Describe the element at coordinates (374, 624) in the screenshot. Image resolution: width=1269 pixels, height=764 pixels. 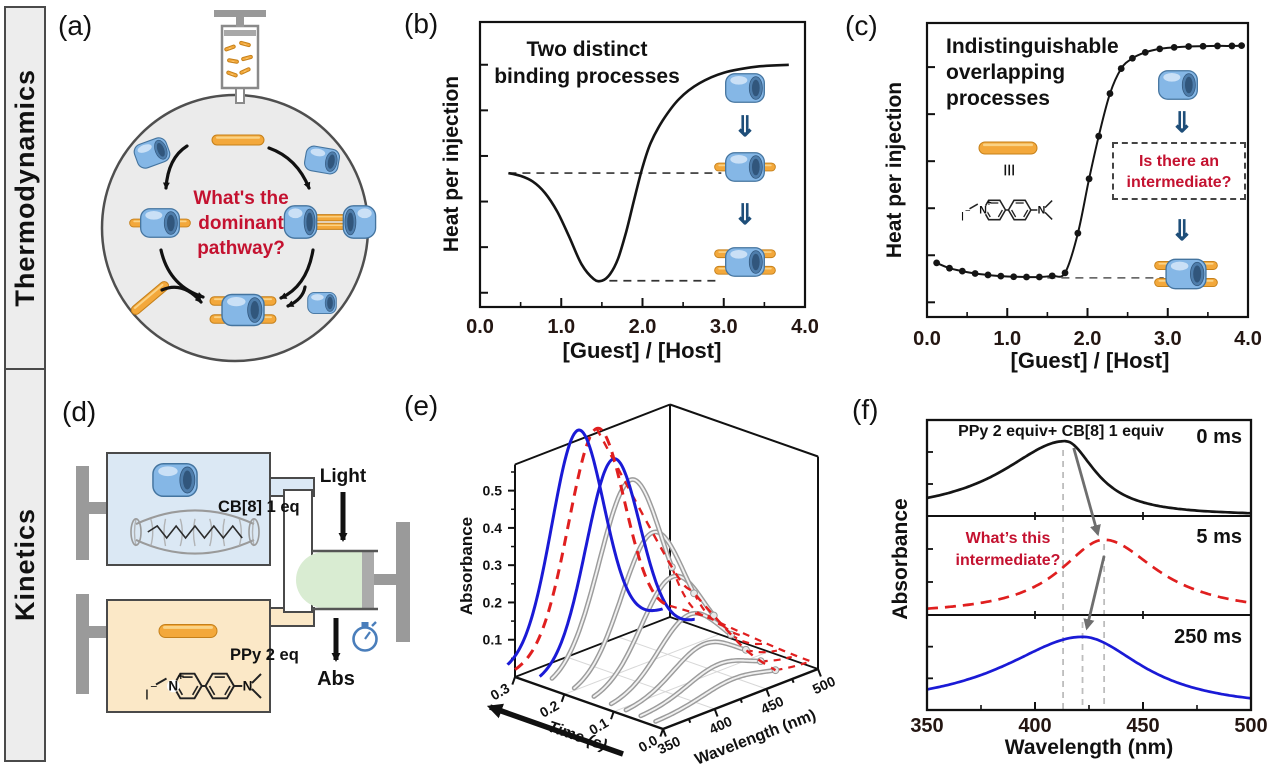
I see `stopwatch-crown` at that location.